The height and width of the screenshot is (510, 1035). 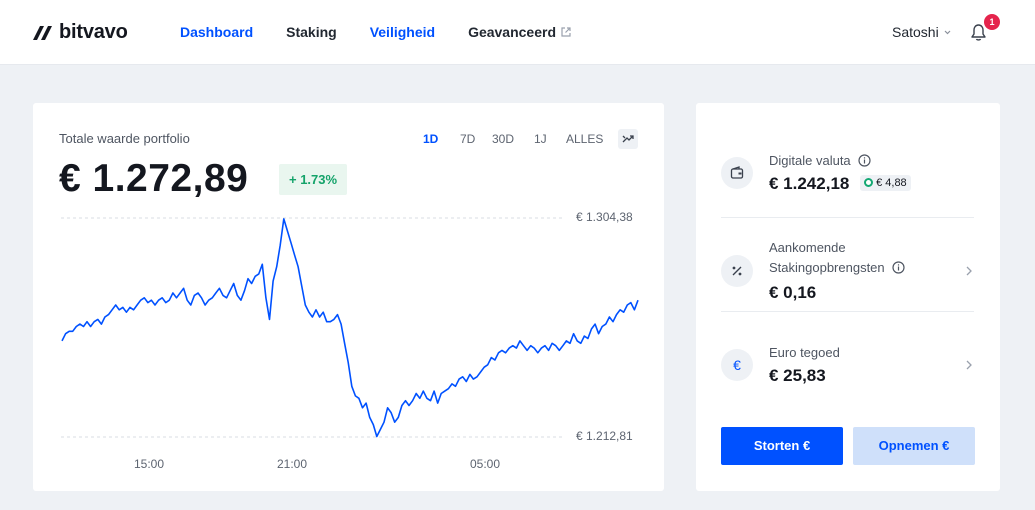 What do you see at coordinates (93, 32) in the screenshot?
I see `brand-name: bitvavo` at bounding box center [93, 32].